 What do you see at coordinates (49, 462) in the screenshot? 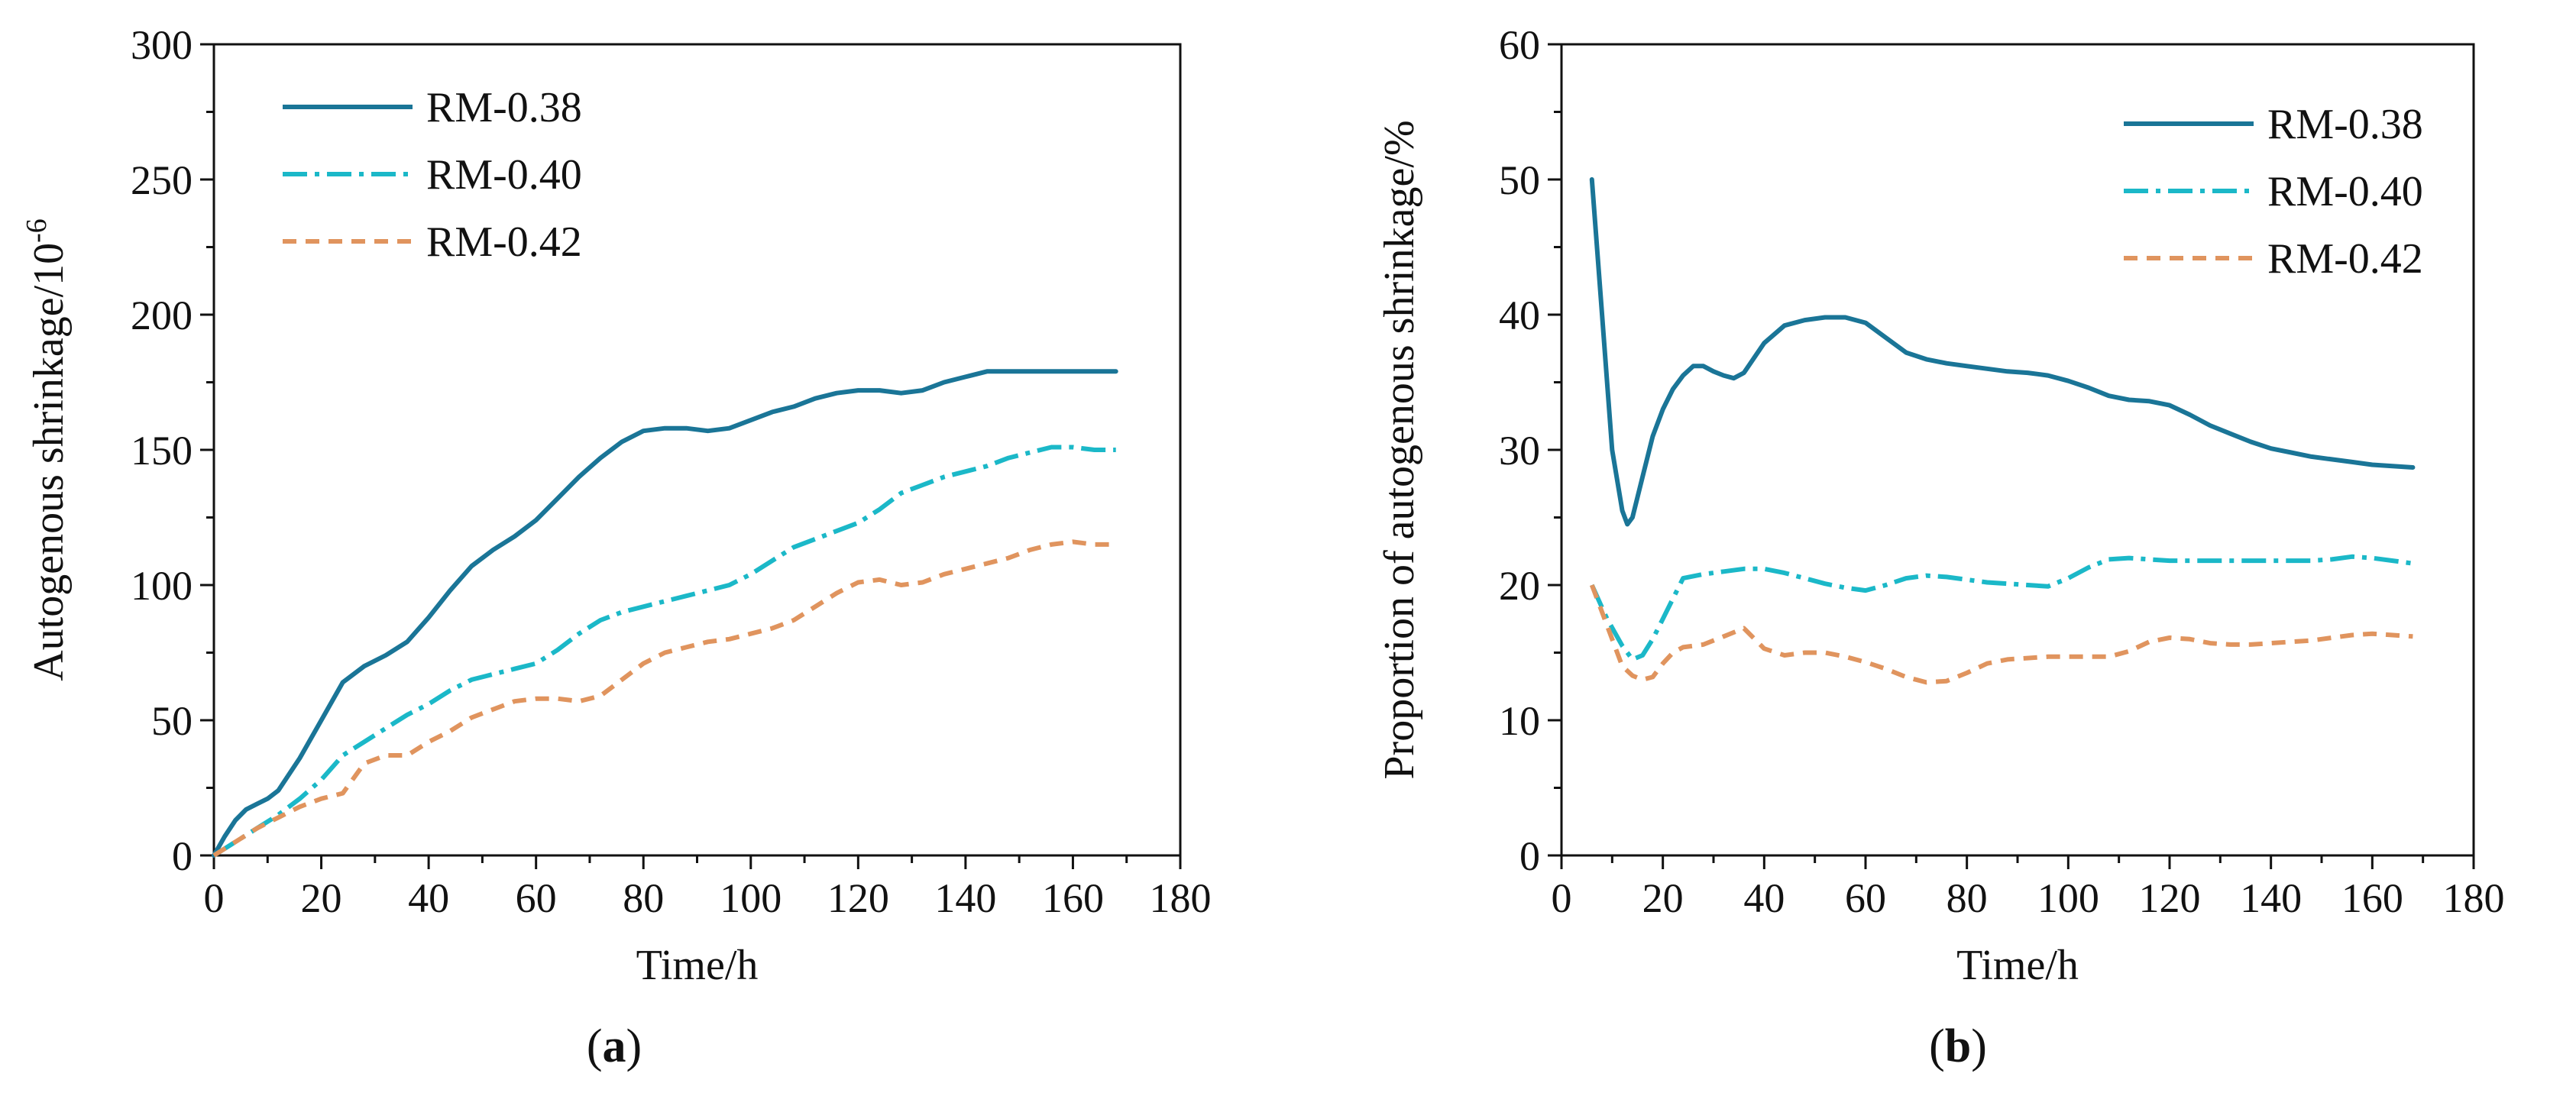
I see `y-axis-title-text: Autogenous shrinkage/10` at bounding box center [49, 462].